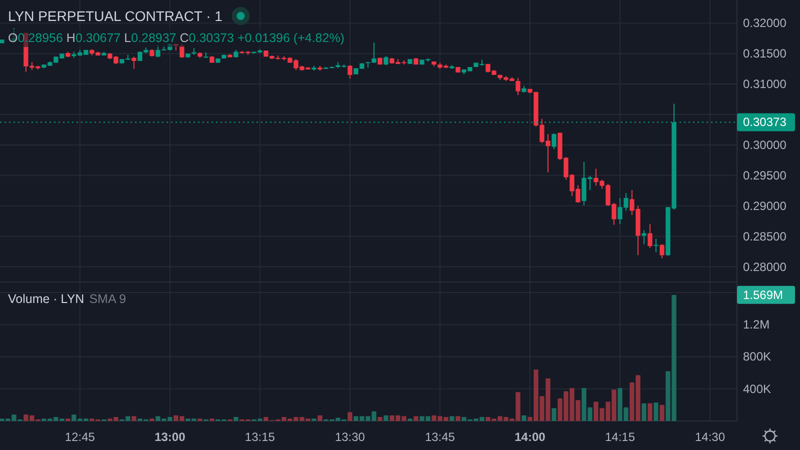  Describe the element at coordinates (765, 205) in the screenshot. I see `y-tick-label: 0.29000` at that location.